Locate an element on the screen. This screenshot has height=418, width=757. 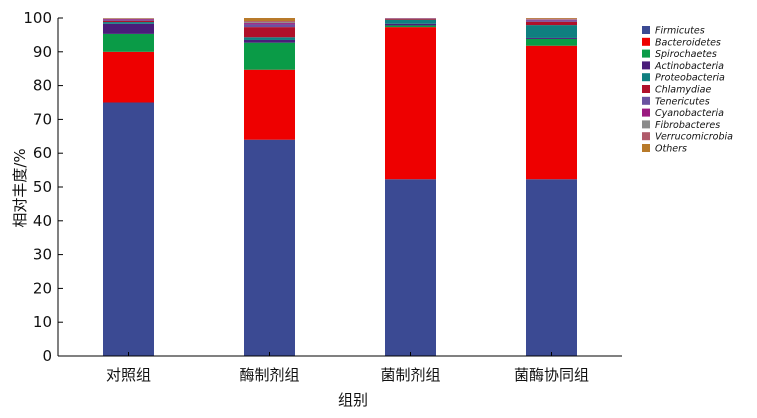
legend-label-fibrobacteres: Fibrobacteres is located at coordinates (687, 125).